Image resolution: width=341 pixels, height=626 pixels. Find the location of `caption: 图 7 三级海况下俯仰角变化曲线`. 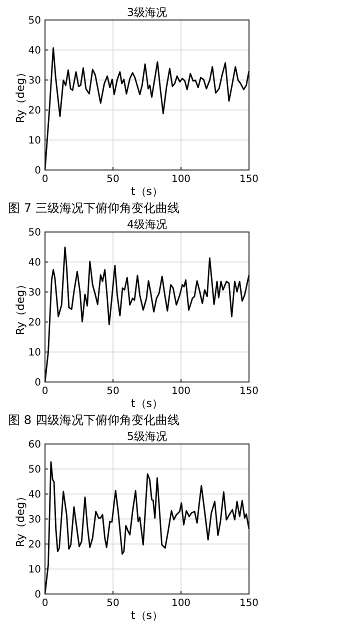

caption: 图 7 三级海况下俯仰角变化曲线 is located at coordinates (94, 208).